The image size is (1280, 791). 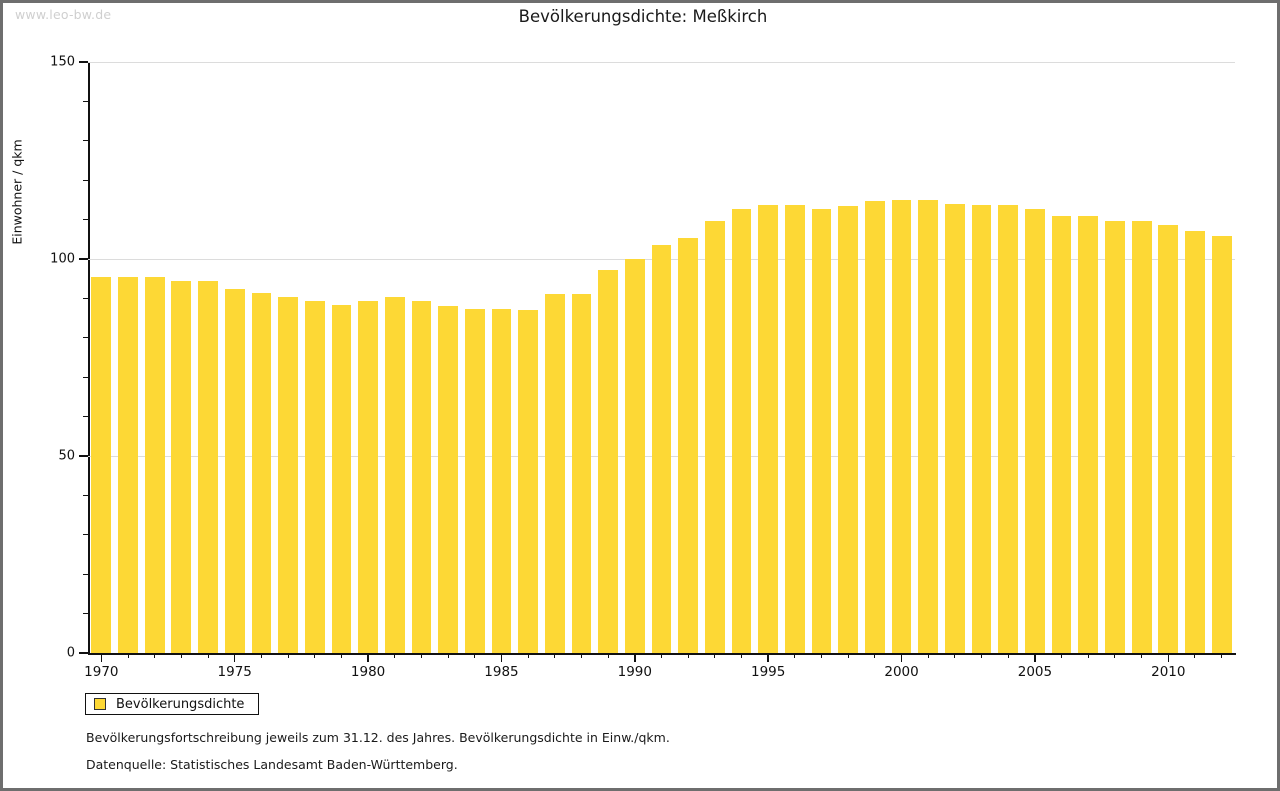 I want to click on x-tick-label: 1985, so click(x=501, y=672).